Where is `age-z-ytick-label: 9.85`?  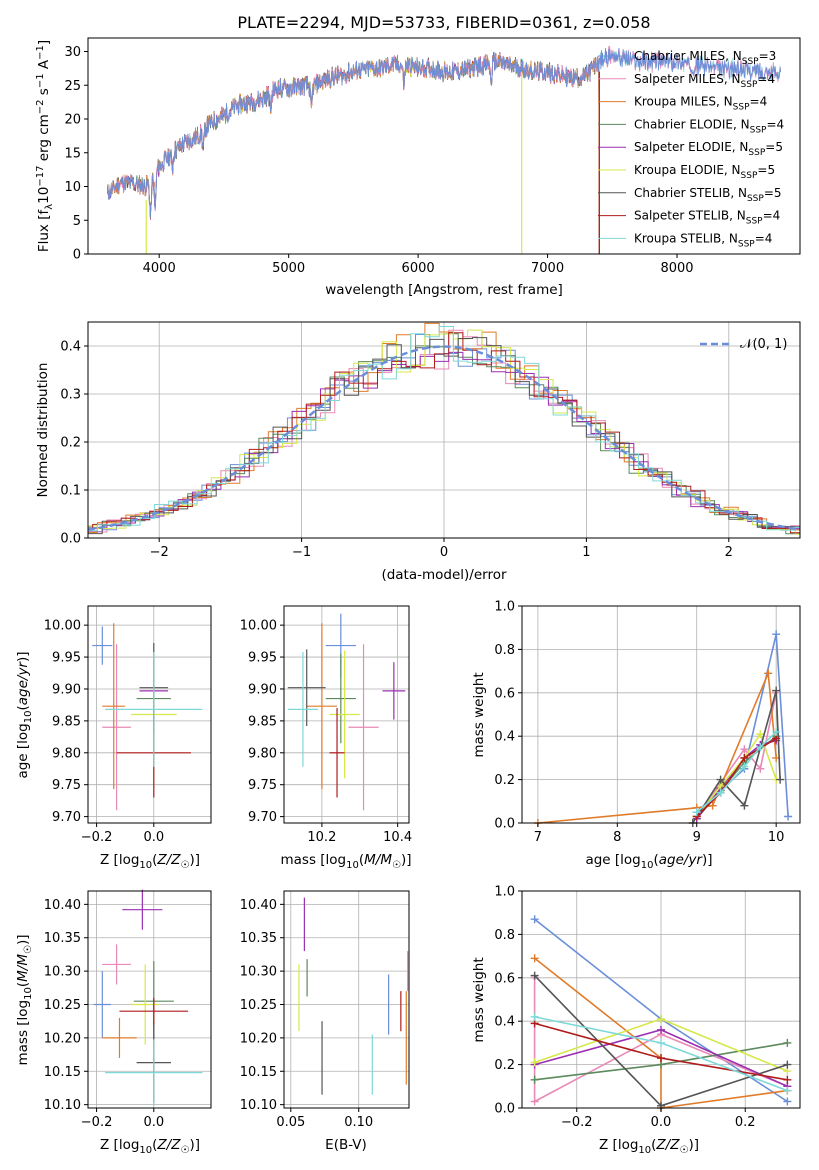
age-z-ytick-label: 9.85 is located at coordinates (66, 721).